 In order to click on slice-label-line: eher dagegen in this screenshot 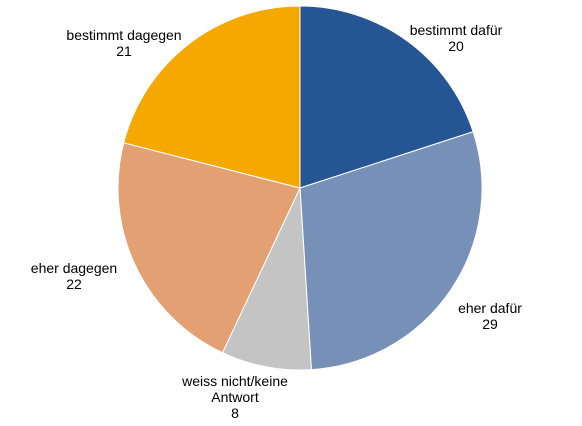, I will do `click(74, 268)`.